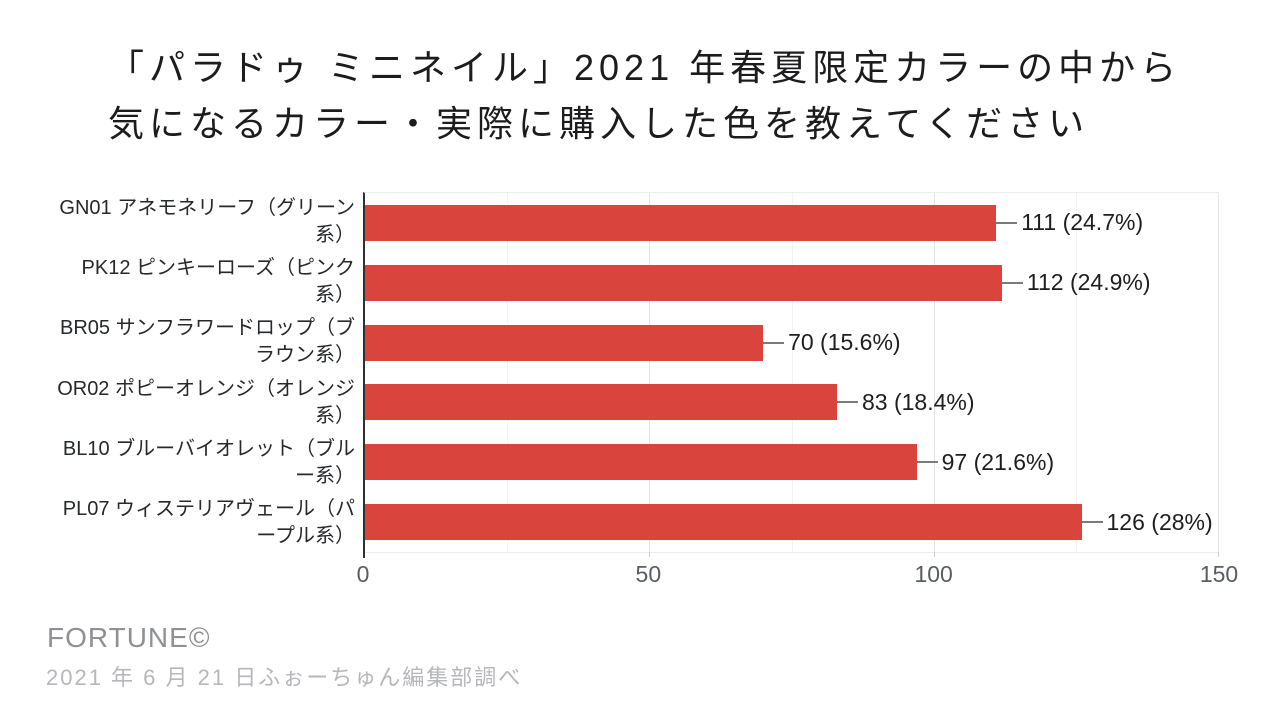 The height and width of the screenshot is (720, 1280). Describe the element at coordinates (177, 523) in the screenshot. I see `category-label: PL07 ウィステリアヴェール（パ ープル系）` at that location.